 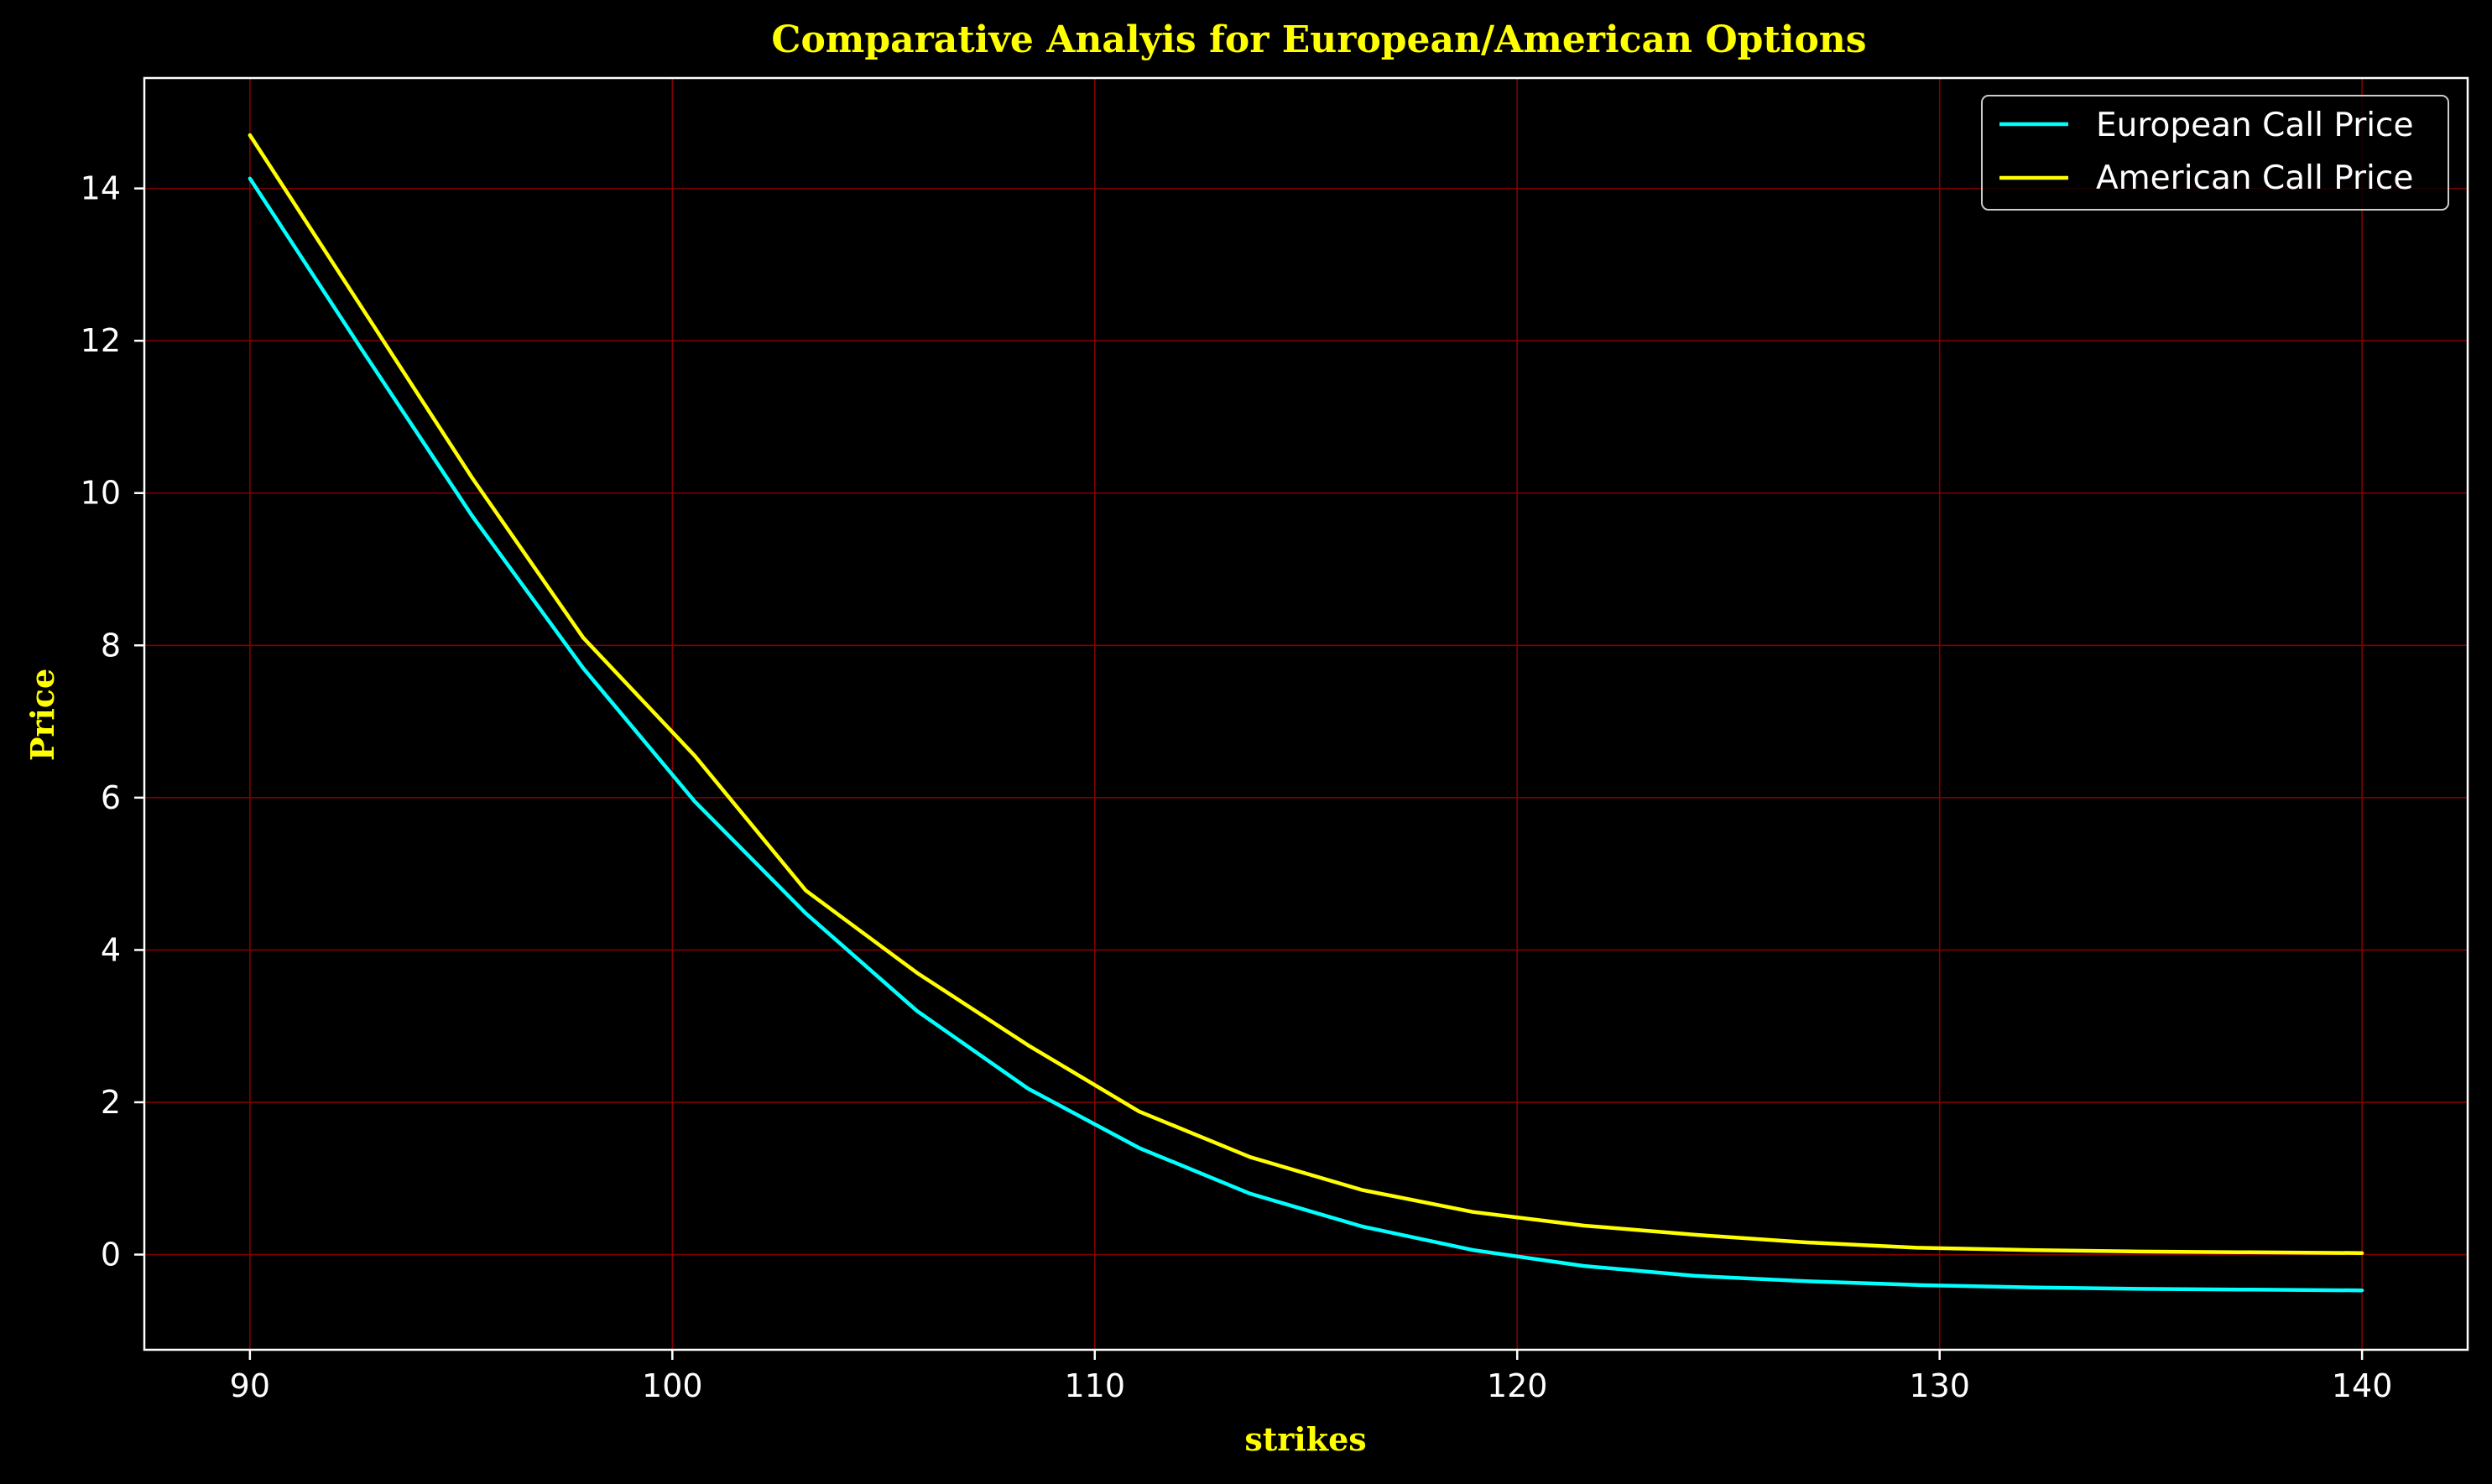 I want to click on y-tick-label: 2, so click(x=111, y=1102).